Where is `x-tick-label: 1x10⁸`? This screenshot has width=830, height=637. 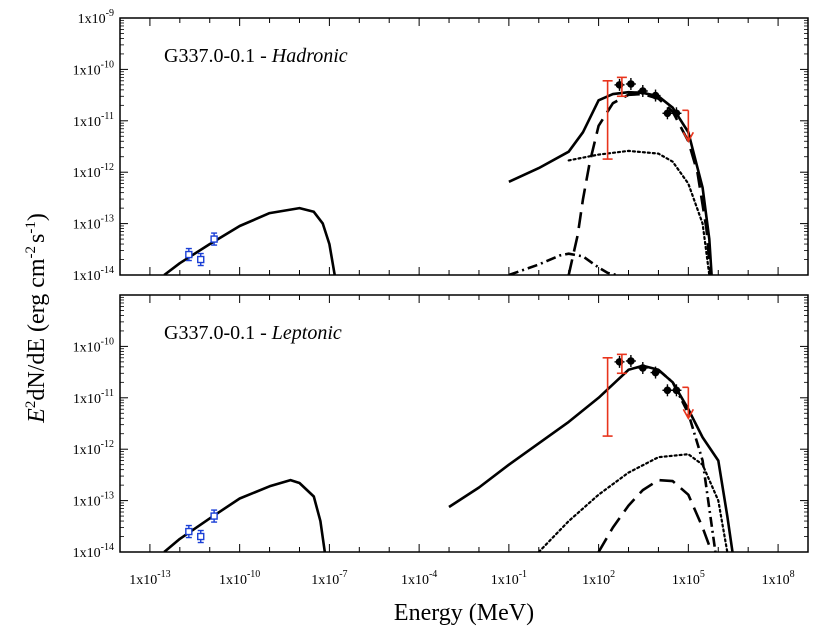 x-tick-label: 1x10⁸ is located at coordinates (778, 578).